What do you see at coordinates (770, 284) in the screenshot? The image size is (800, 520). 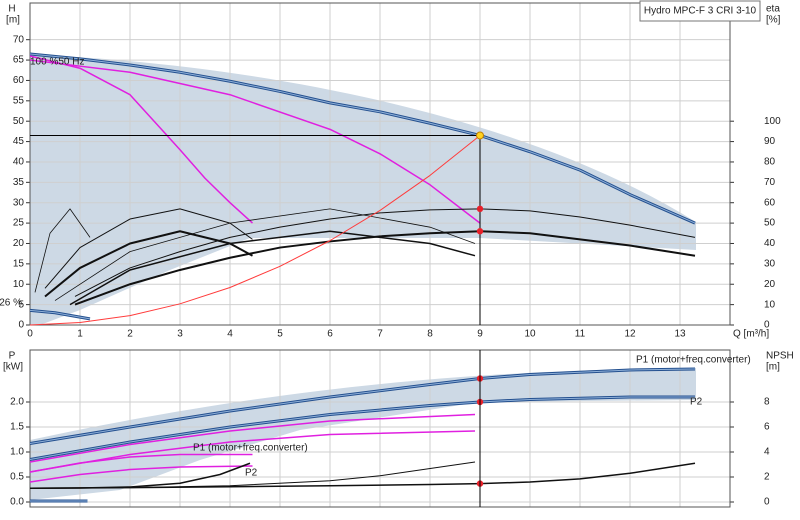 I see `y2-tick-label: 20` at bounding box center [770, 284].